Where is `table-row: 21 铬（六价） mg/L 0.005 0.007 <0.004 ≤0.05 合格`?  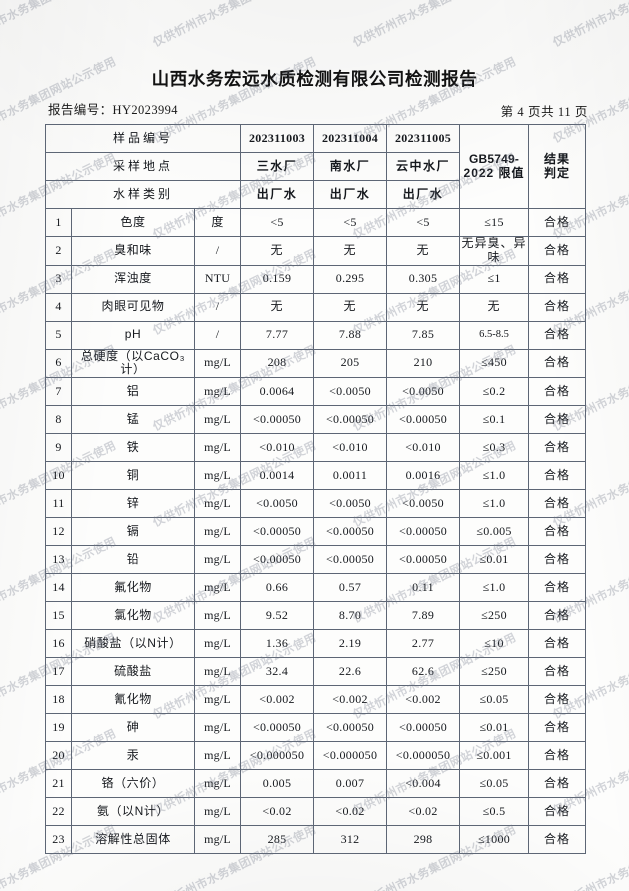
table-row: 21 铬（六价） mg/L 0.005 0.007 <0.004 ≤0.05 合格 is located at coordinates (316, 784).